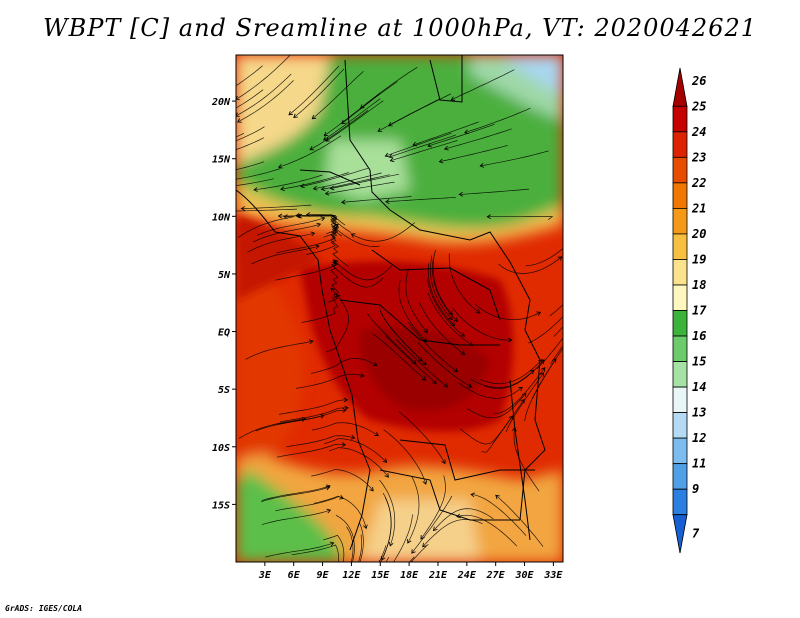 The height and width of the screenshot is (618, 800). What do you see at coordinates (294, 575) in the screenshot?
I see `lon-tick-label: 6E` at bounding box center [294, 575].